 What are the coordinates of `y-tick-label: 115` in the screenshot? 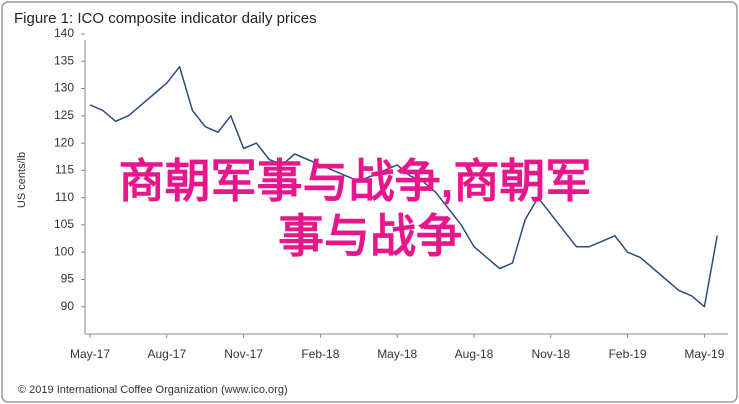 It's located at (64, 170).